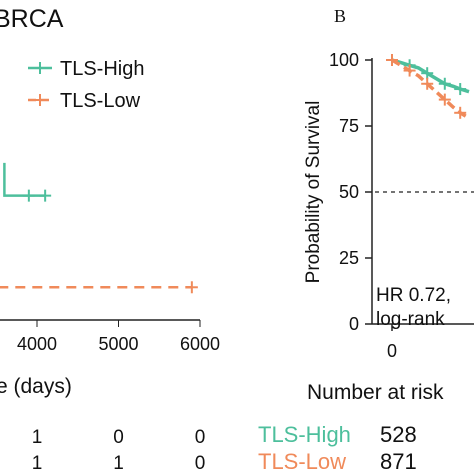 Image resolution: width=474 pixels, height=474 pixels. I want to click on panel-b-plot, so click(424, 123).